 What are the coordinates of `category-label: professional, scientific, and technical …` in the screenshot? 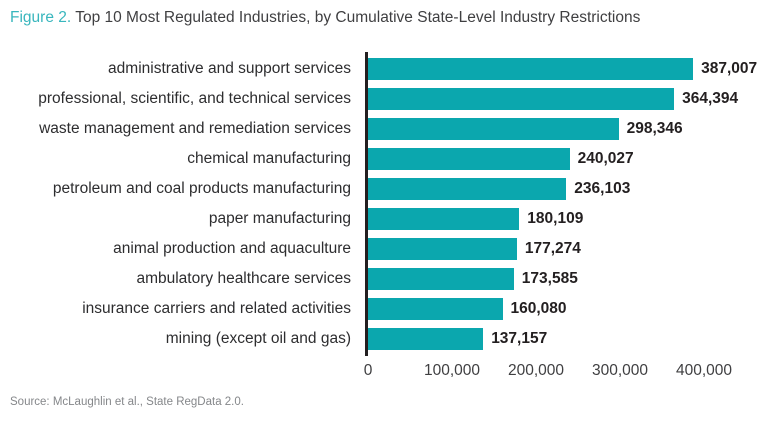 It's located at (194, 98).